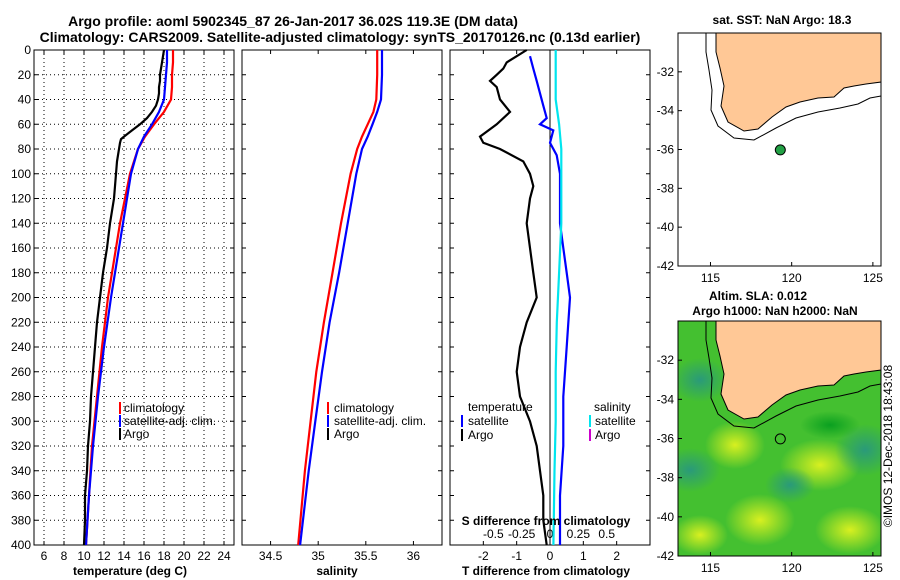  I want to click on depth-tick-label: 140, so click(21, 223).